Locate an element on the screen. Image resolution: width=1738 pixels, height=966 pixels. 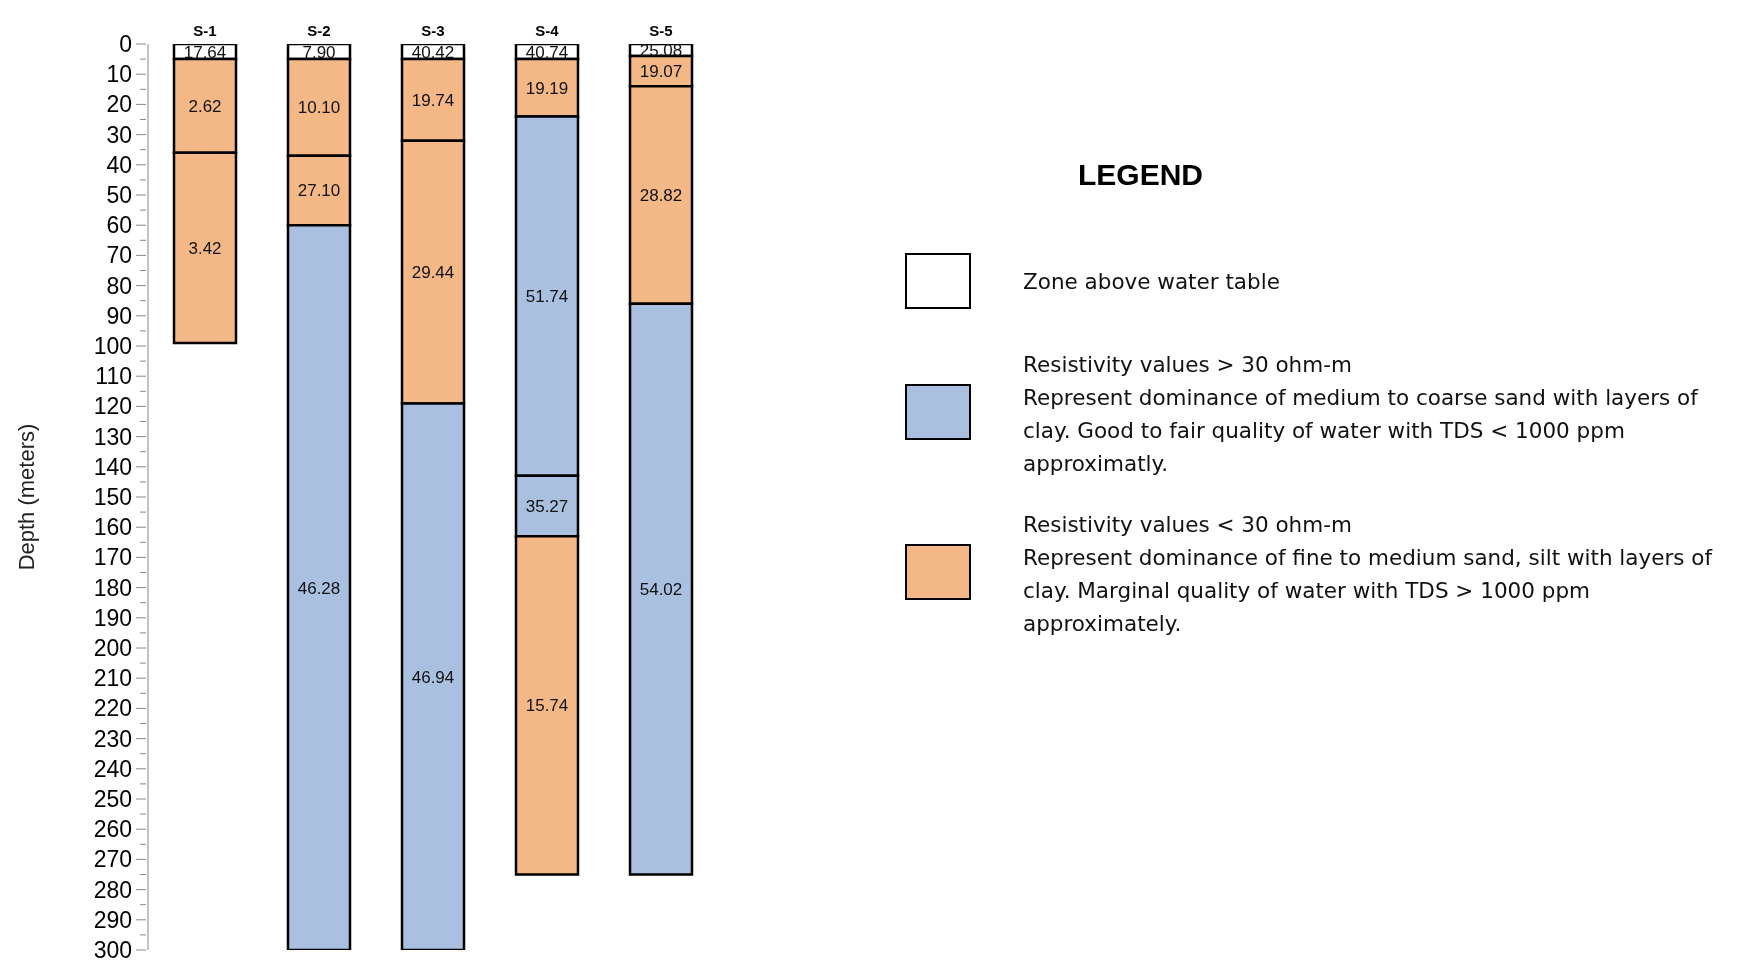
annotation: 19.74 is located at coordinates (433, 100).